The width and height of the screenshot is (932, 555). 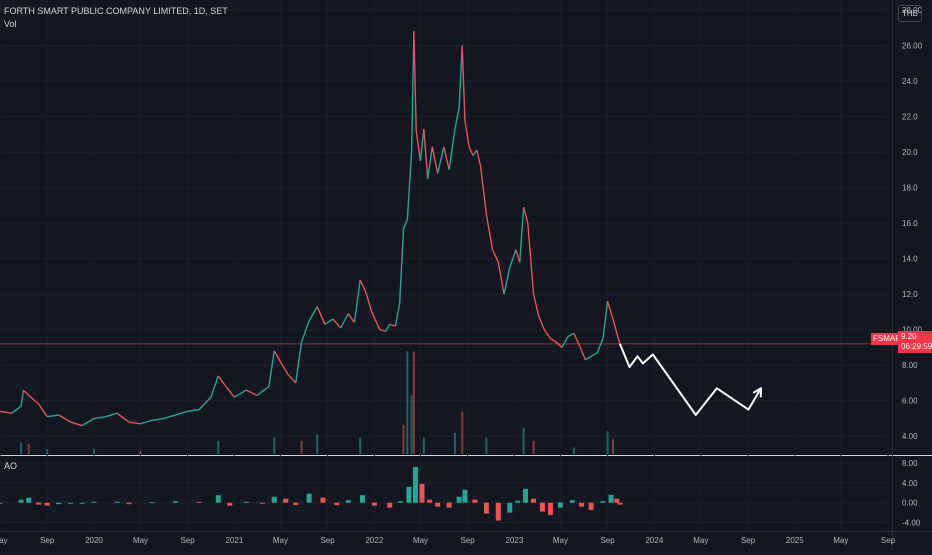 I want to click on time-tick-label: 2024, so click(x=654, y=540).